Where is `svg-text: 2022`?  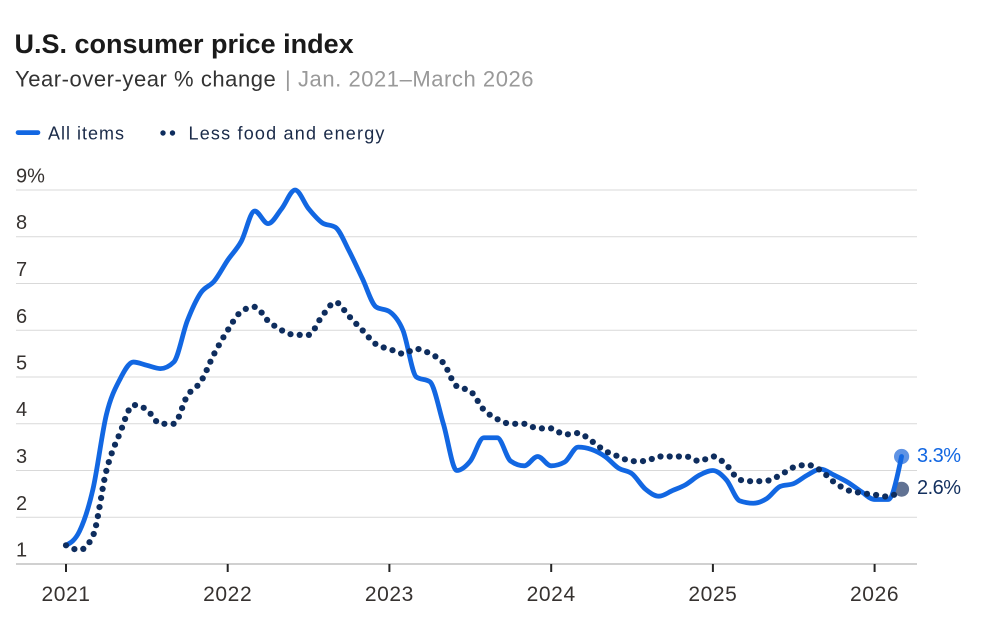
svg-text: 2022 is located at coordinates (227, 594).